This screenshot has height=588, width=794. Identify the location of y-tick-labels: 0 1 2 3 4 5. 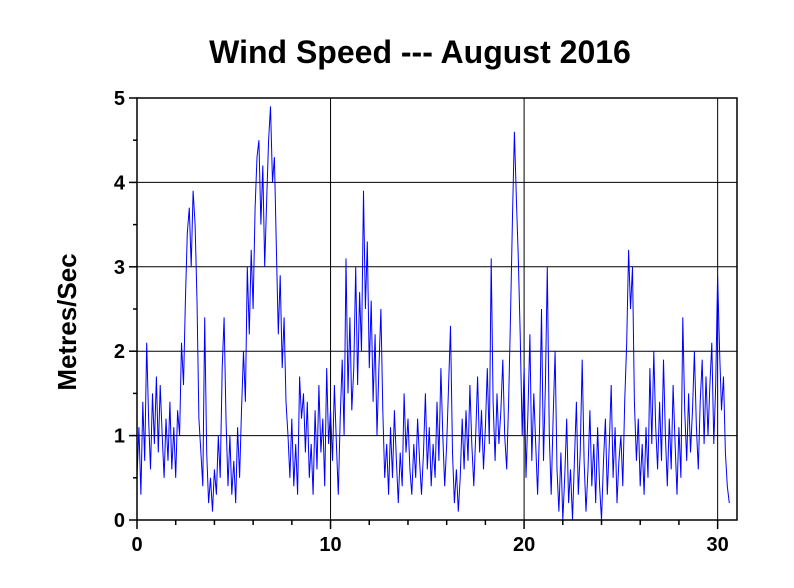
(120, 310).